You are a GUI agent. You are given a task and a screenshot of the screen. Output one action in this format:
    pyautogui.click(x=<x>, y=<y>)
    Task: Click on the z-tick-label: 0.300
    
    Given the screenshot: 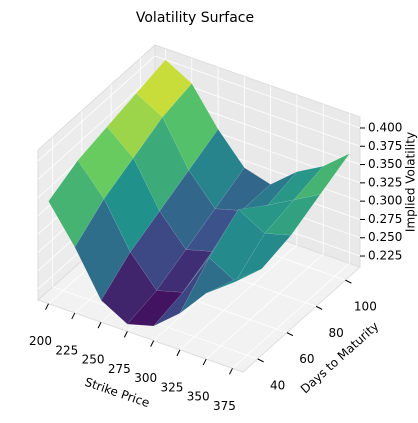 What is the action you would take?
    pyautogui.click(x=385, y=201)
    